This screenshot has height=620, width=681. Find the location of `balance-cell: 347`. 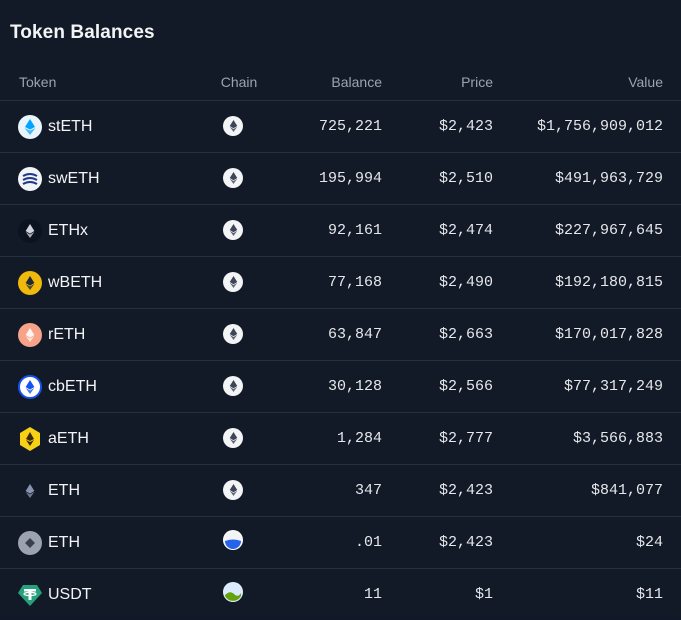

balance-cell: 347 is located at coordinates (340, 491).